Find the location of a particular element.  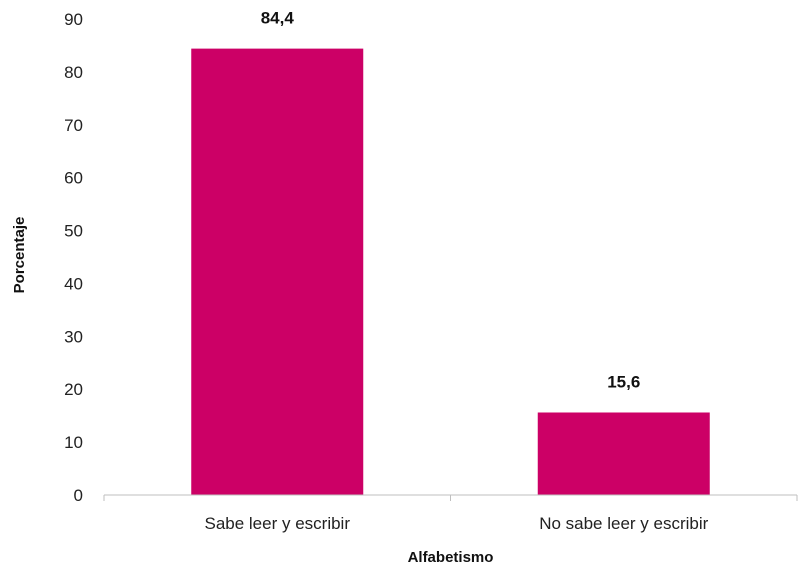

y-tick-label: 70 is located at coordinates (73, 125).